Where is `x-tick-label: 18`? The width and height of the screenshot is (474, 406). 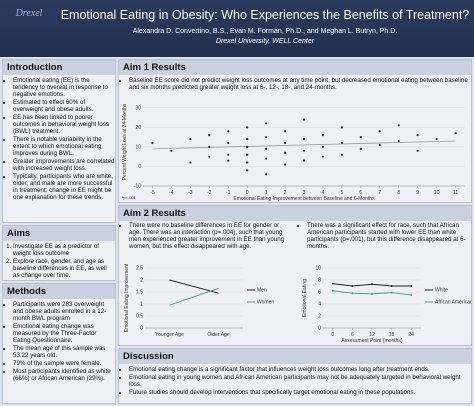 x-tick-label: 18 is located at coordinates (392, 335).